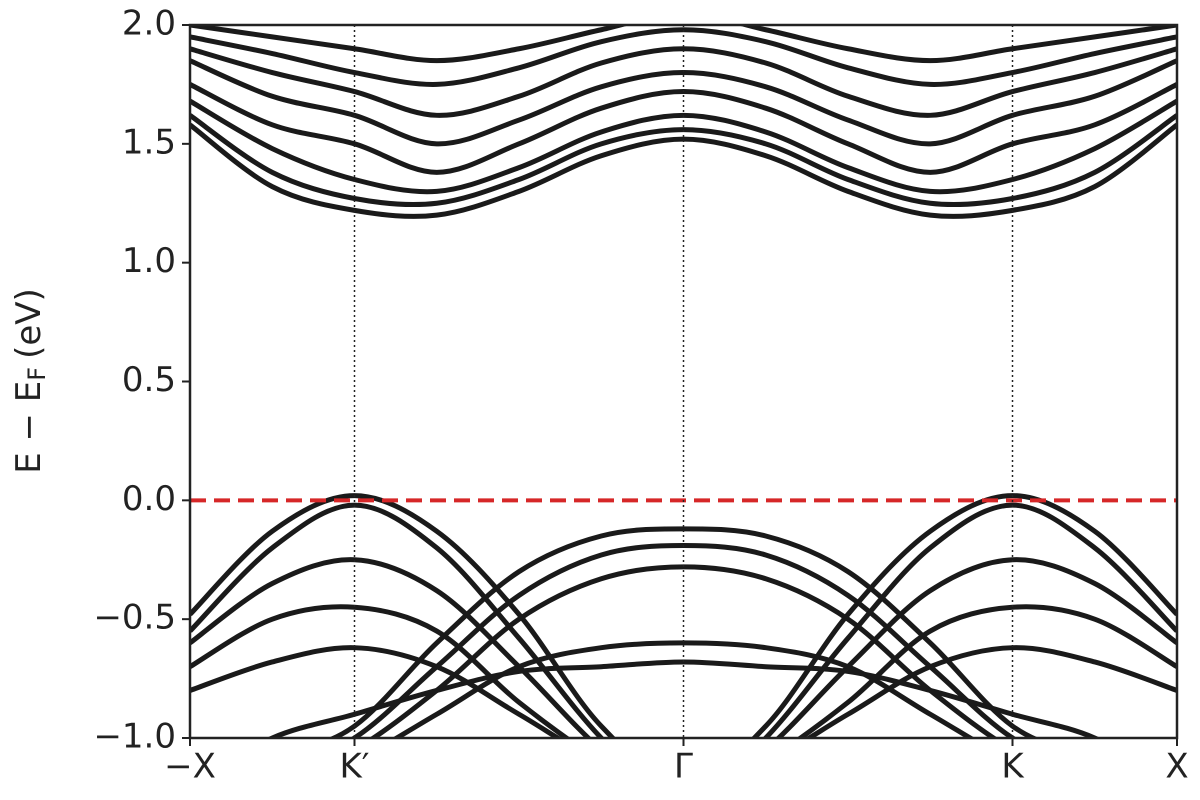 Image resolution: width=1200 pixels, height=800 pixels. Describe the element at coordinates (149, 380) in the screenshot. I see `y-tick-label: 0.5` at that location.